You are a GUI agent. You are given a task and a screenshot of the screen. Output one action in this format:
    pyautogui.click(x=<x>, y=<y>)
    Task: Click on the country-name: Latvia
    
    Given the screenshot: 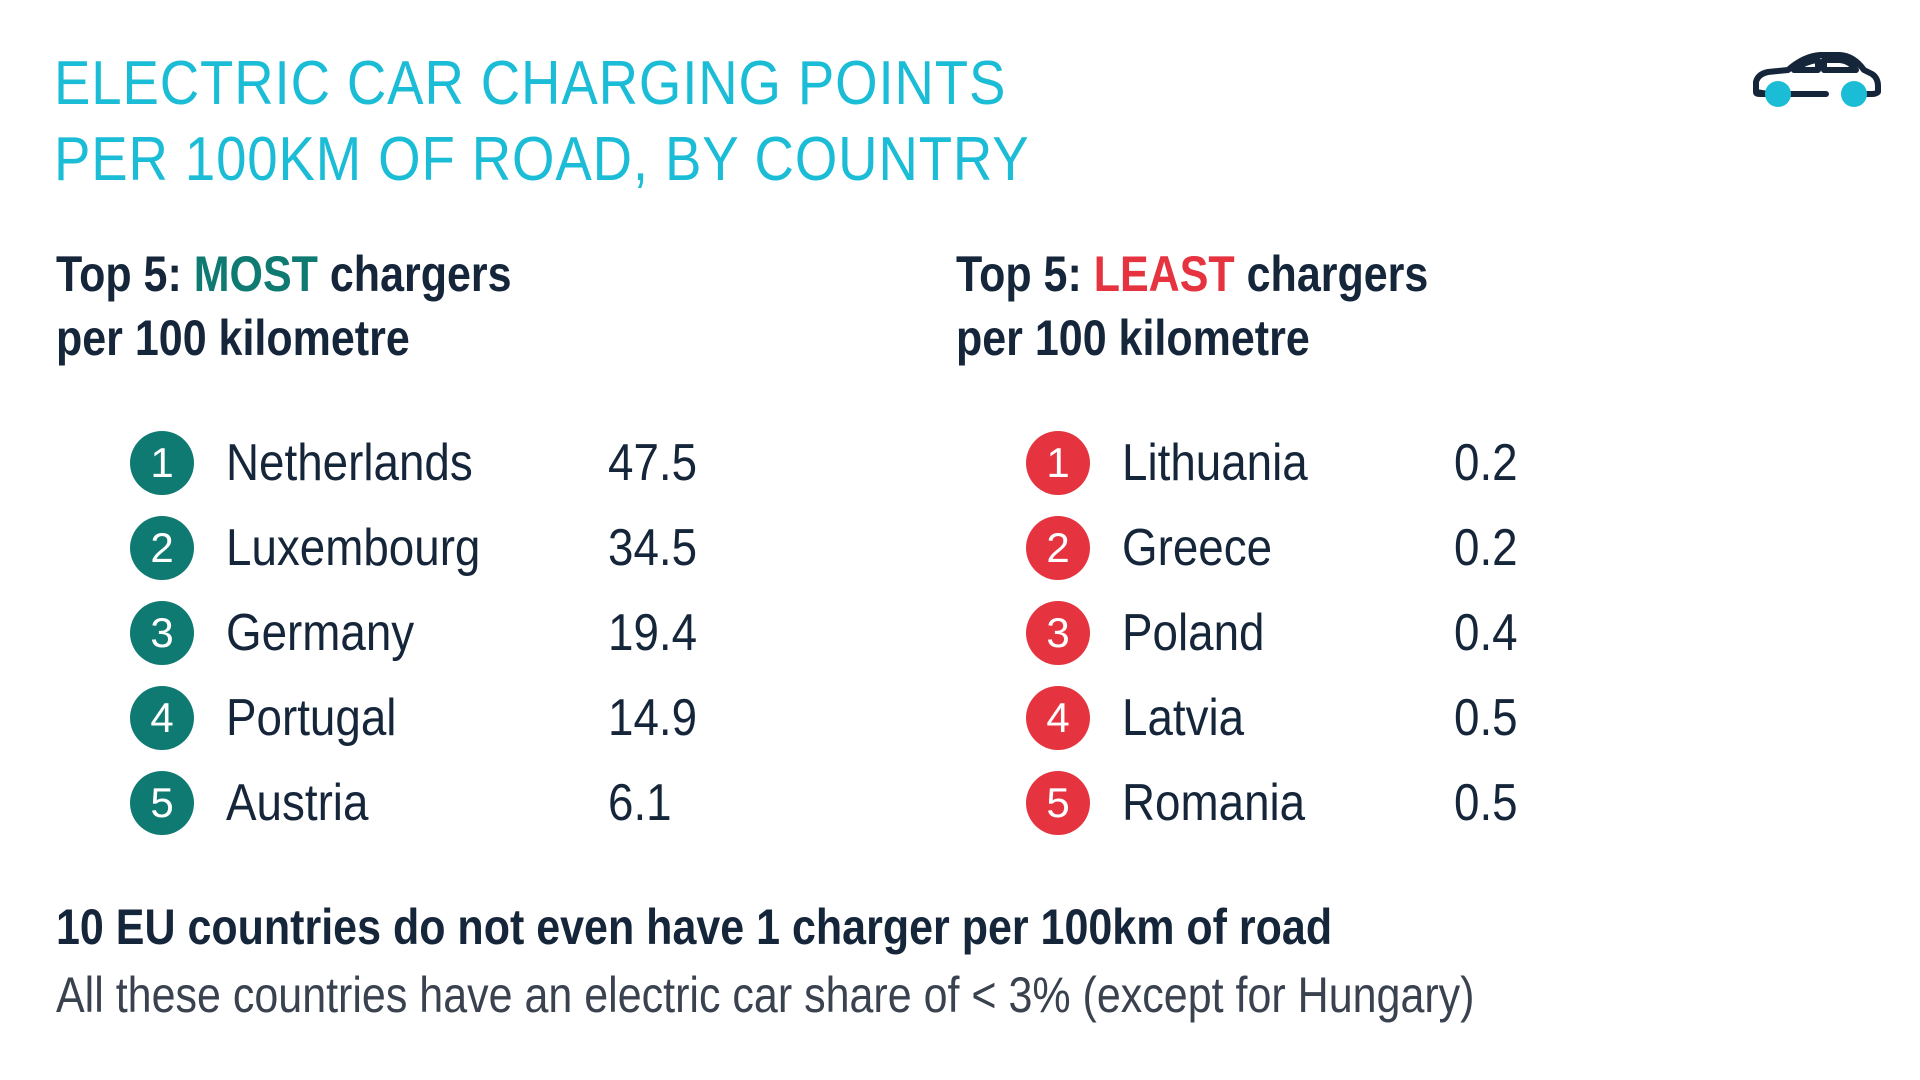 What is the action you would take?
    pyautogui.click(x=1183, y=717)
    